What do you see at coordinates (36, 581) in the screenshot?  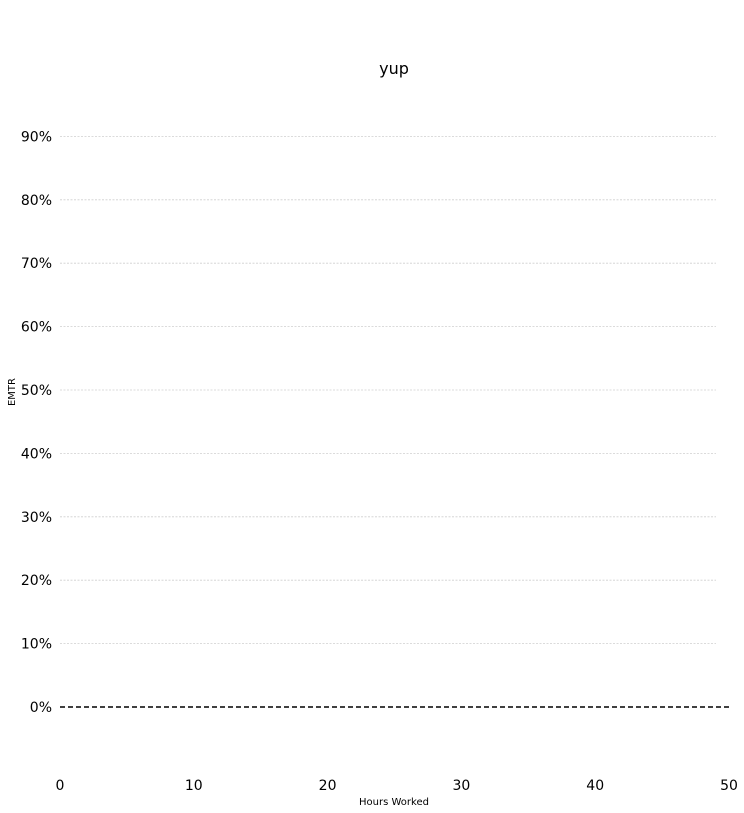 I see `y-tick-label: 20%` at bounding box center [36, 581].